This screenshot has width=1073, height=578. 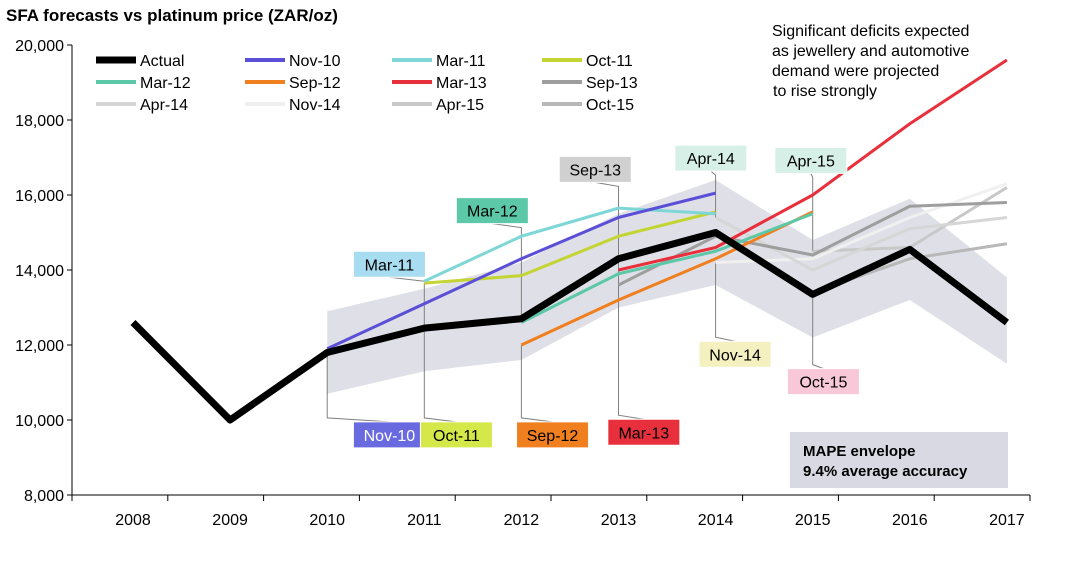 I want to click on x-tick-label: 2012, so click(x=522, y=520).